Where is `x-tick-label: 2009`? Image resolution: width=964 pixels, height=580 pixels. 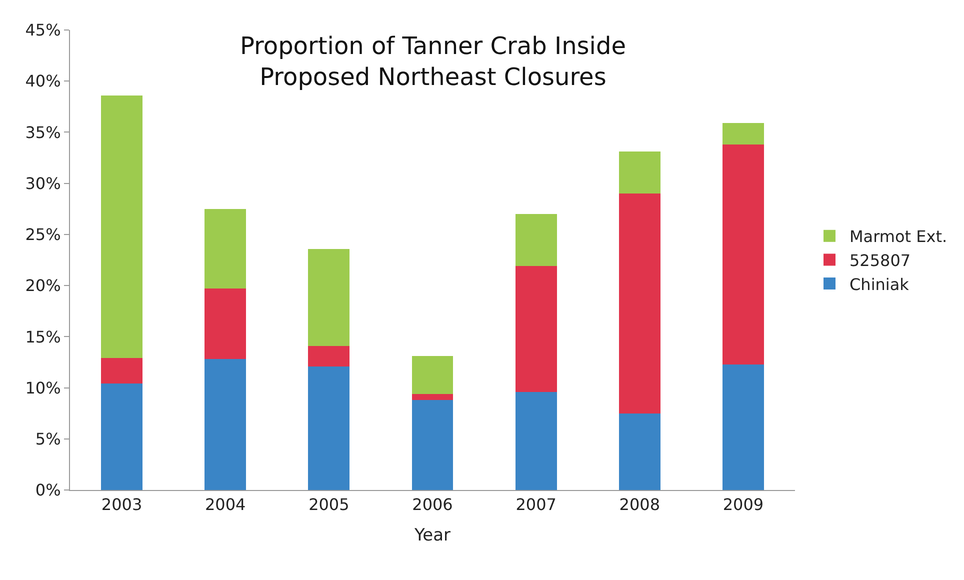
x-tick-label: 2009 is located at coordinates (743, 504).